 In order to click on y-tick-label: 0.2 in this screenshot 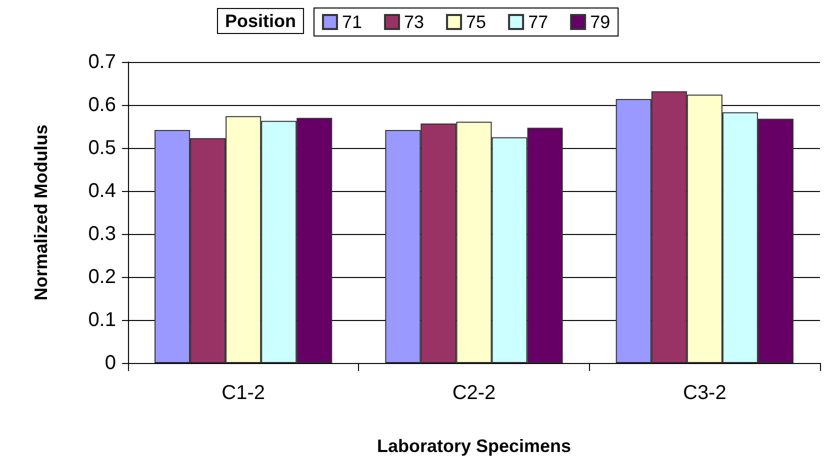, I will do `click(102, 277)`.